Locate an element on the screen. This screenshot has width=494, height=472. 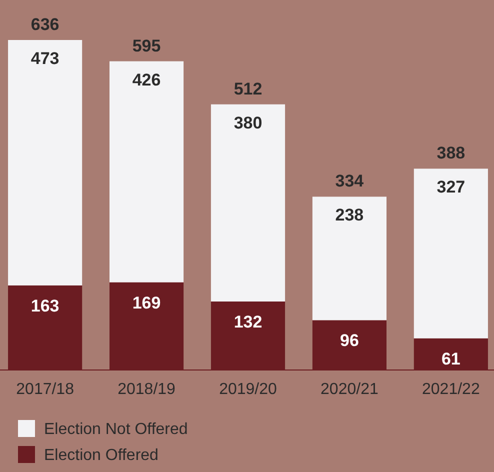
data-label: 380 is located at coordinates (248, 122).